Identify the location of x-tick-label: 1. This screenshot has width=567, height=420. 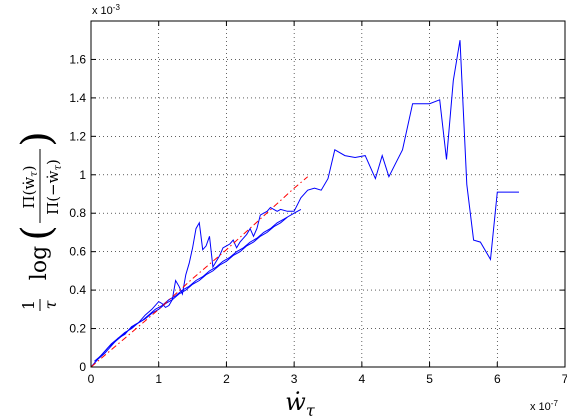
(158, 379).